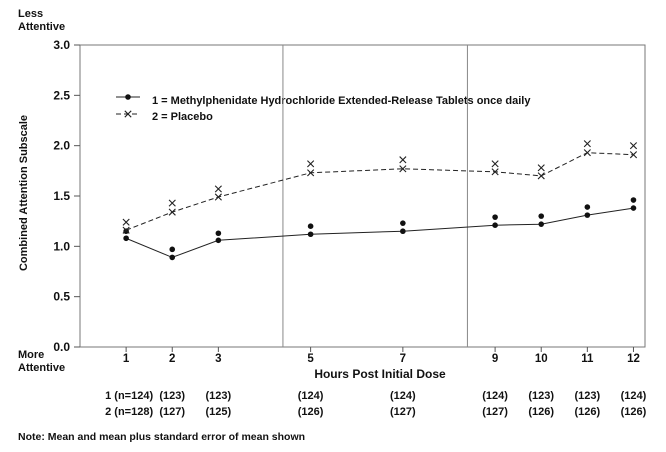 The width and height of the screenshot is (666, 452). What do you see at coordinates (172, 359) in the screenshot?
I see `x-tick-label: 2` at bounding box center [172, 359].